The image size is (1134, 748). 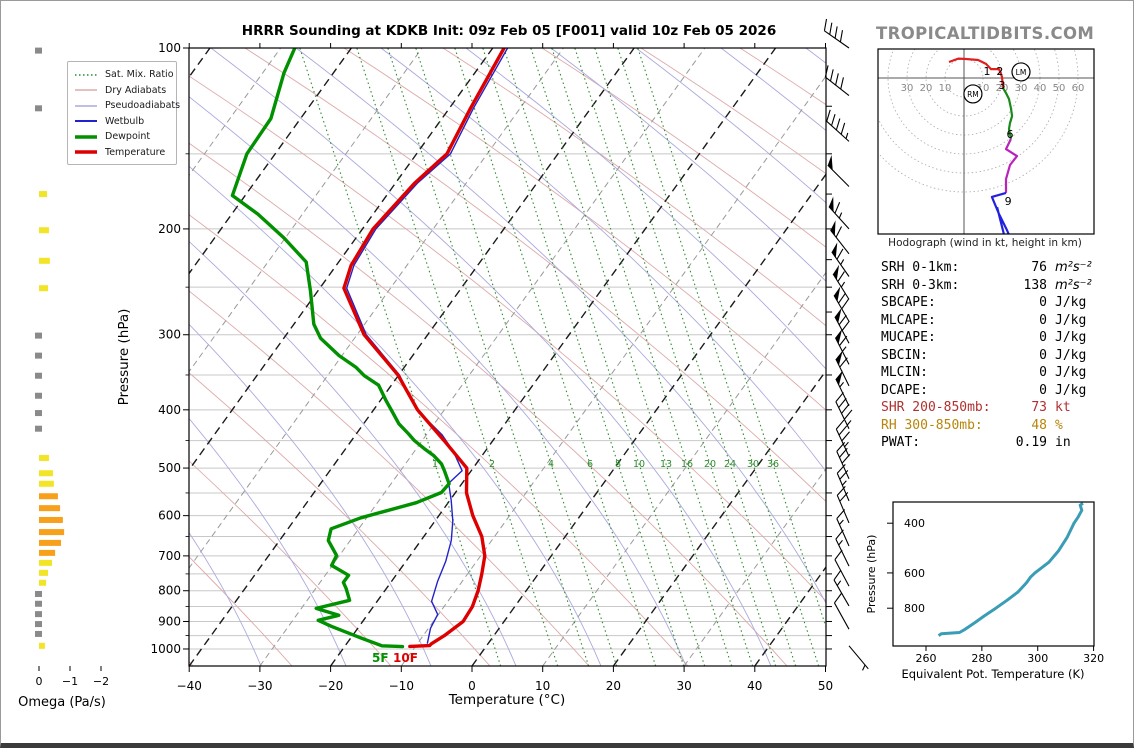 What do you see at coordinates (1009, 134) in the screenshot?
I see `hodograph-height-label: 6` at bounding box center [1009, 134].